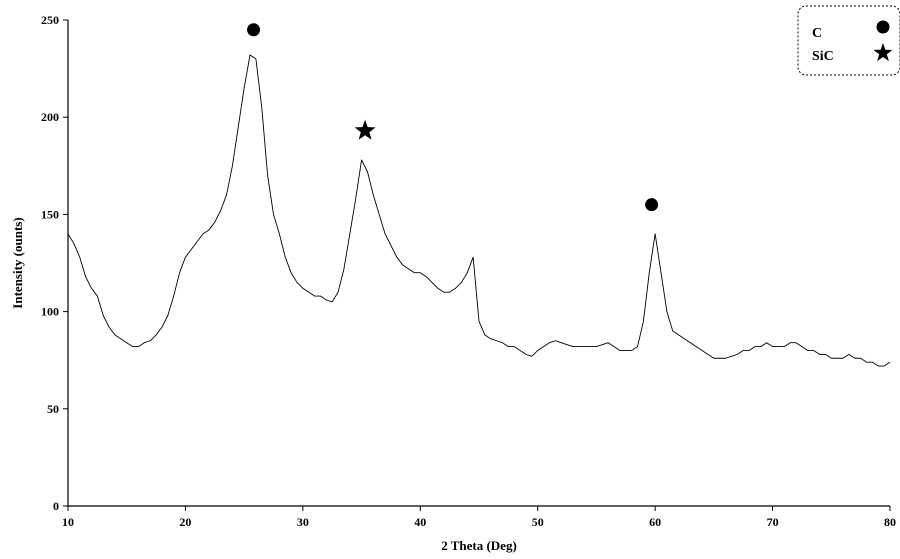  What do you see at coordinates (50, 312) in the screenshot?
I see `y-tick-label: 100` at bounding box center [50, 312].